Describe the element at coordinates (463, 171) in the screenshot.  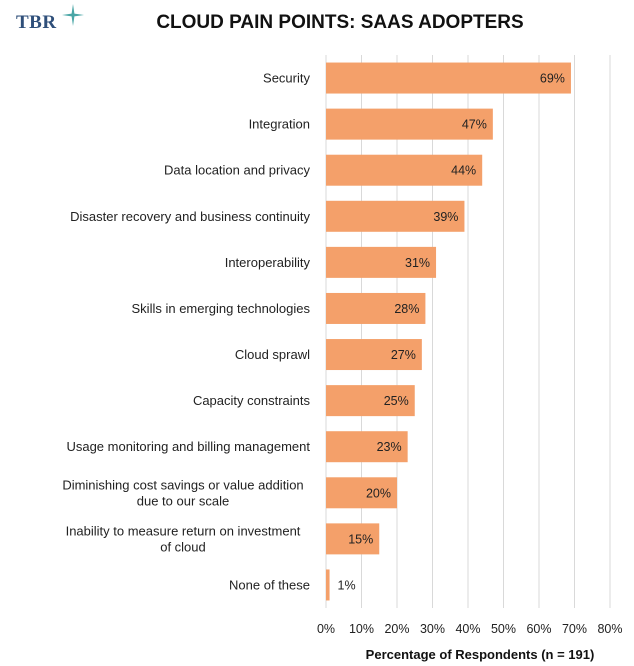
I see `data-label: 44%` at that location.